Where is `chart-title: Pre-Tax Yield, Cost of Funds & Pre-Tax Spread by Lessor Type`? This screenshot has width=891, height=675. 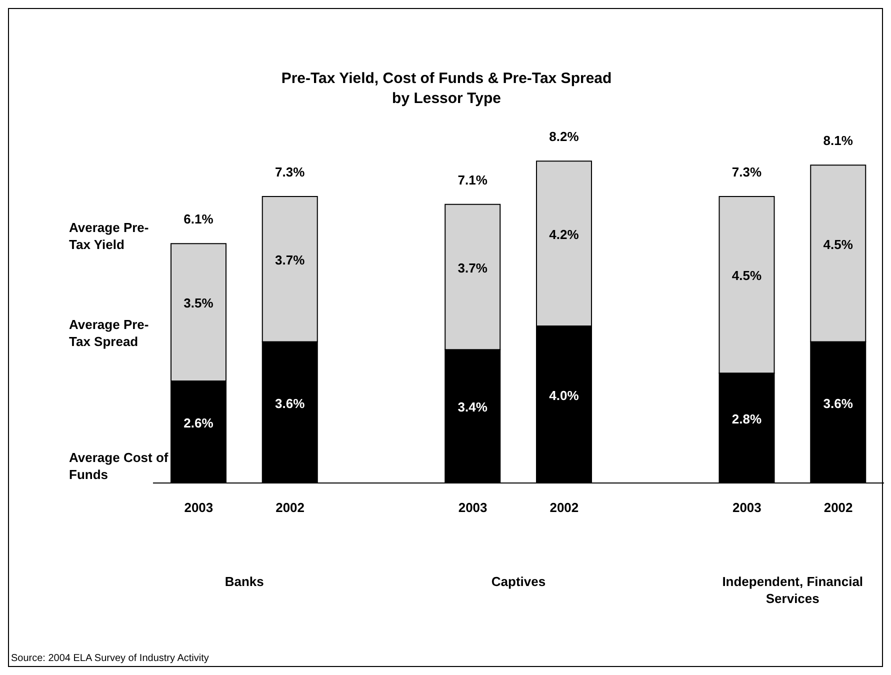
chart-title: Pre-Tax Yield, Cost of Funds & Pre-Tax Spread by Lessor Type is located at coordinates (446, 89).